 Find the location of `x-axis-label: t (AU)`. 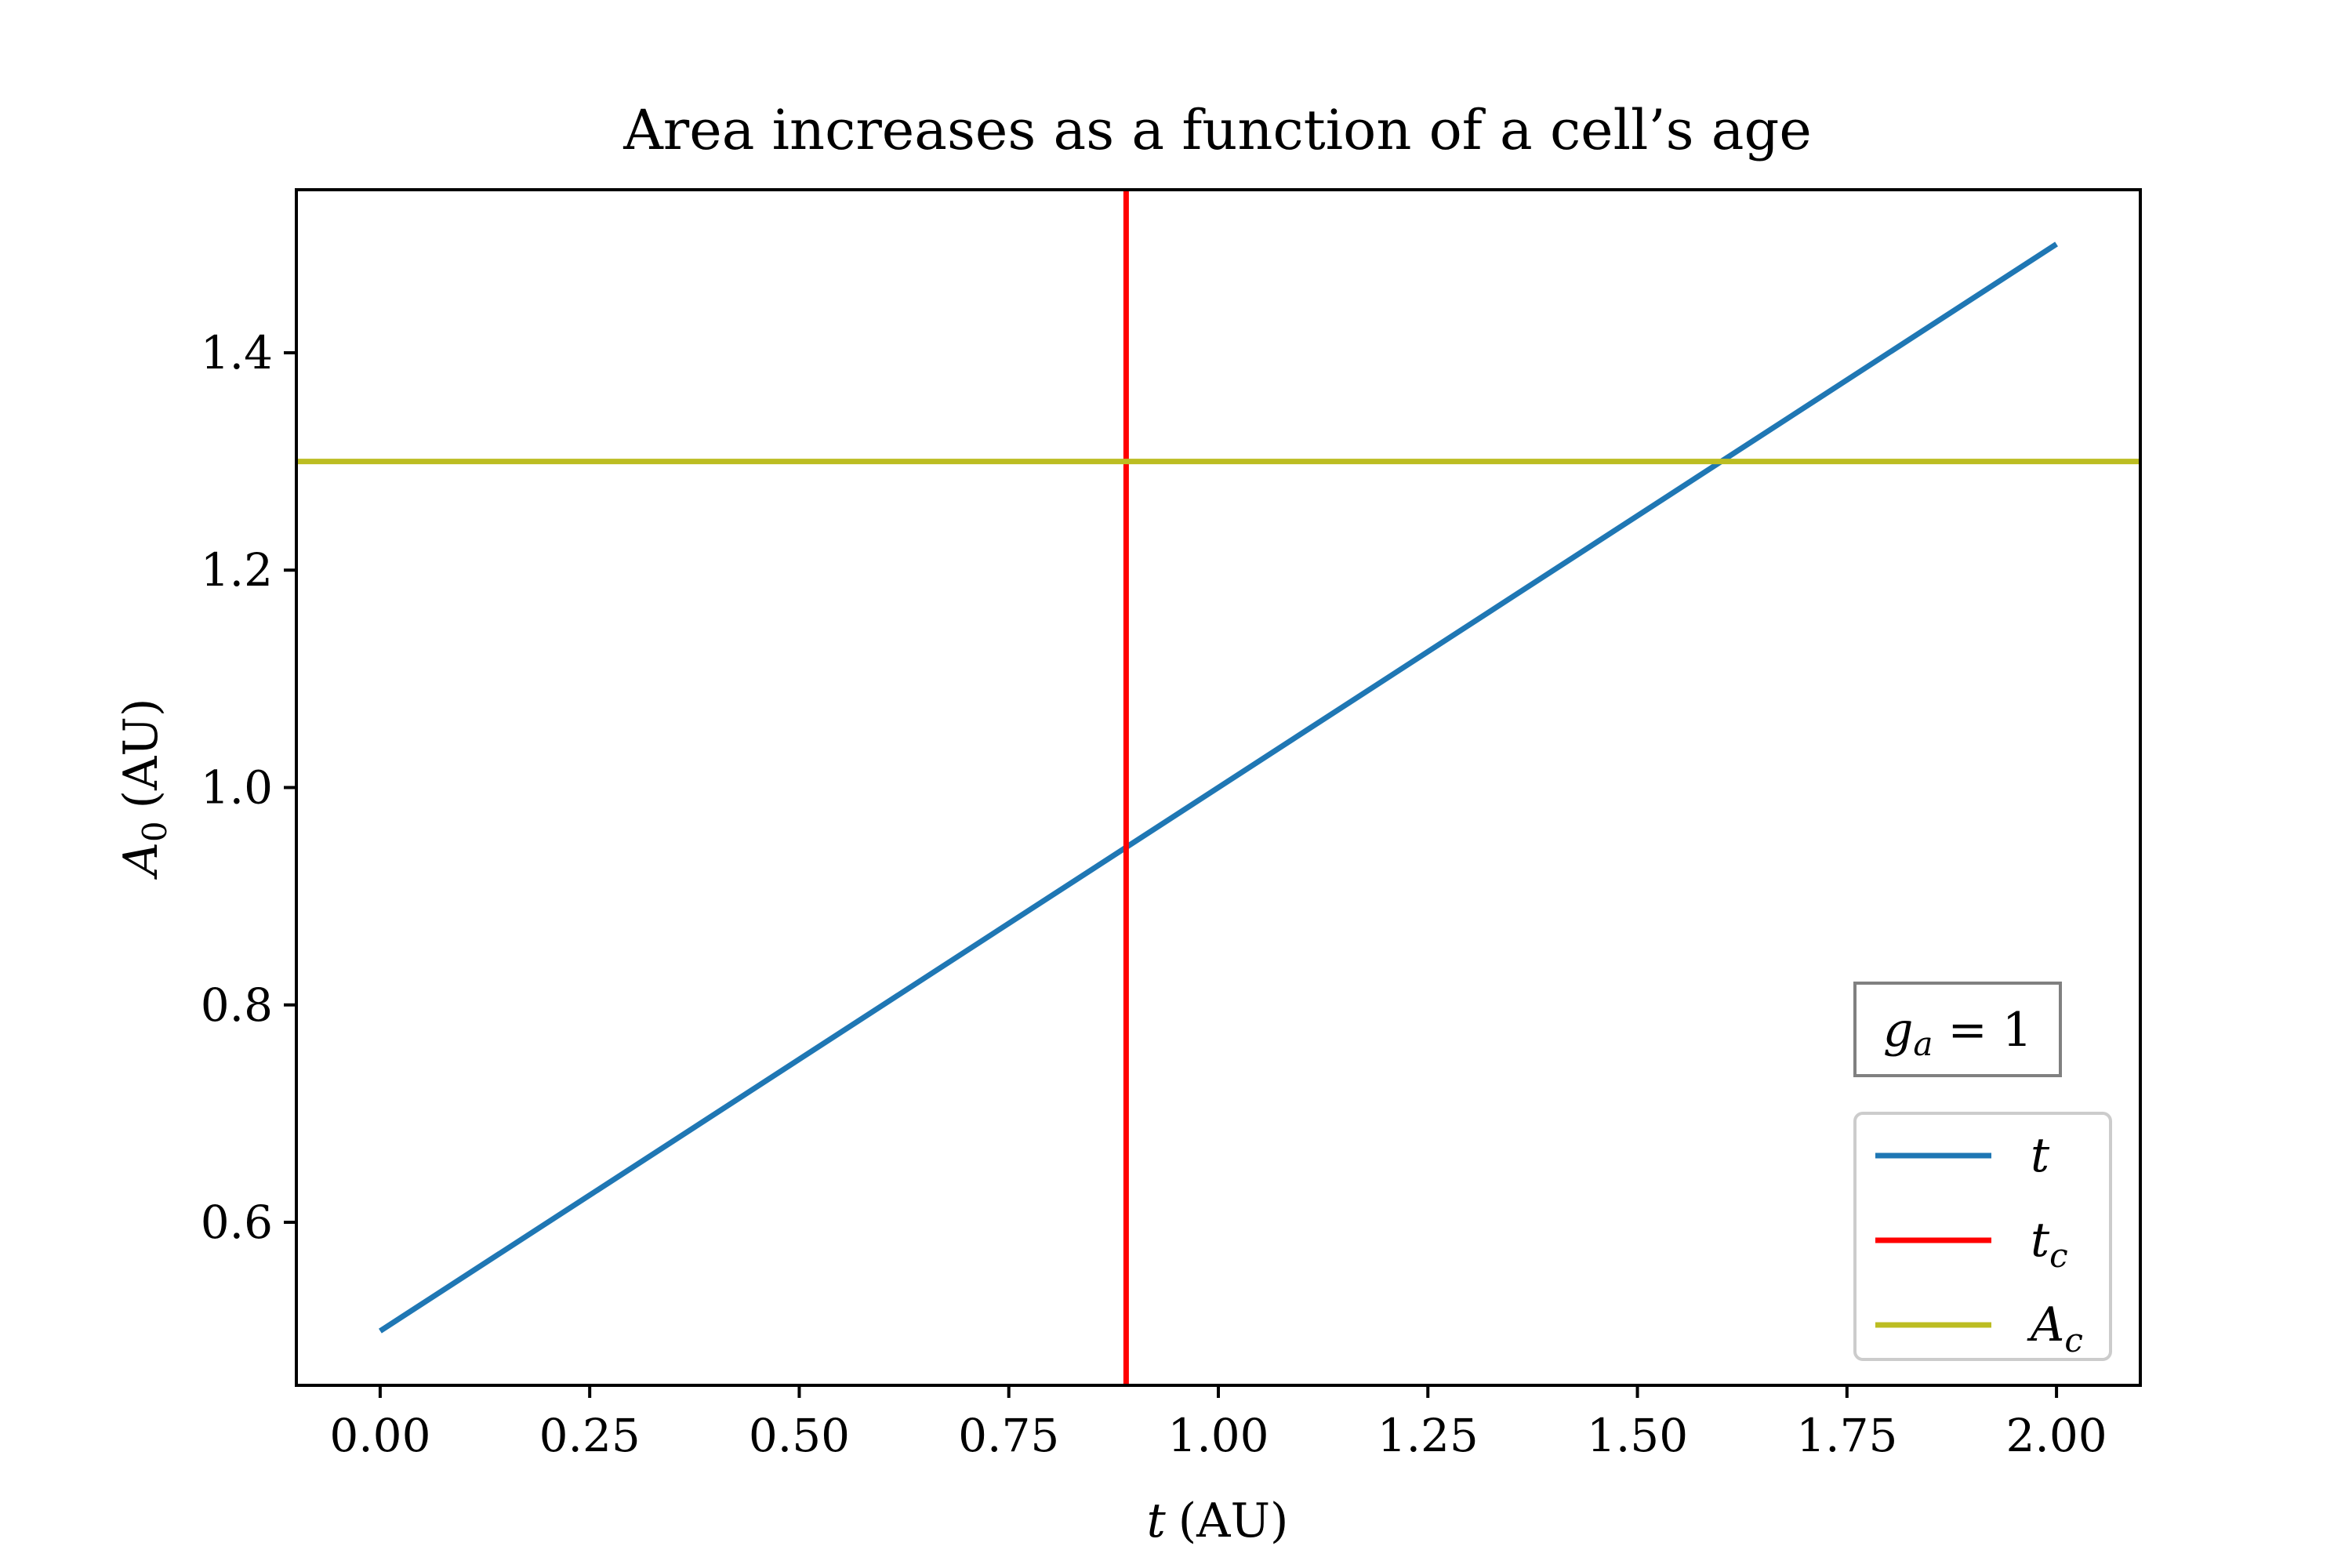

x-axis-label: t (AU) is located at coordinates (1218, 1521).